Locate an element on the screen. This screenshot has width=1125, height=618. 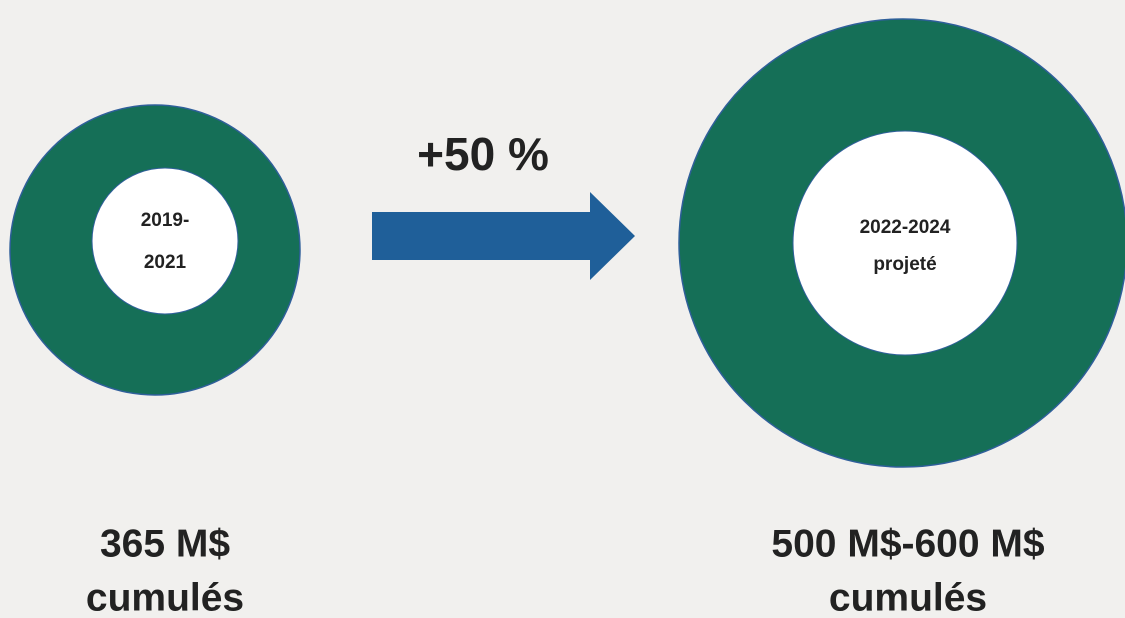
node-label: projeté is located at coordinates (904, 264).